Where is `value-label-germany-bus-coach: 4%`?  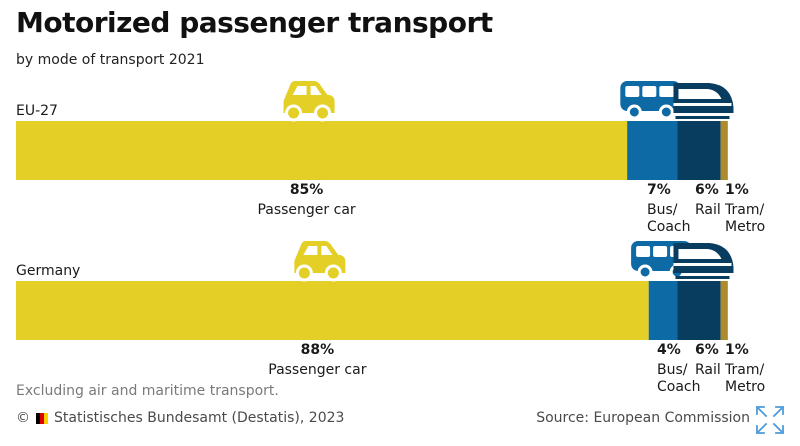
value-label-germany-bus-coach: 4% is located at coordinates (669, 350).